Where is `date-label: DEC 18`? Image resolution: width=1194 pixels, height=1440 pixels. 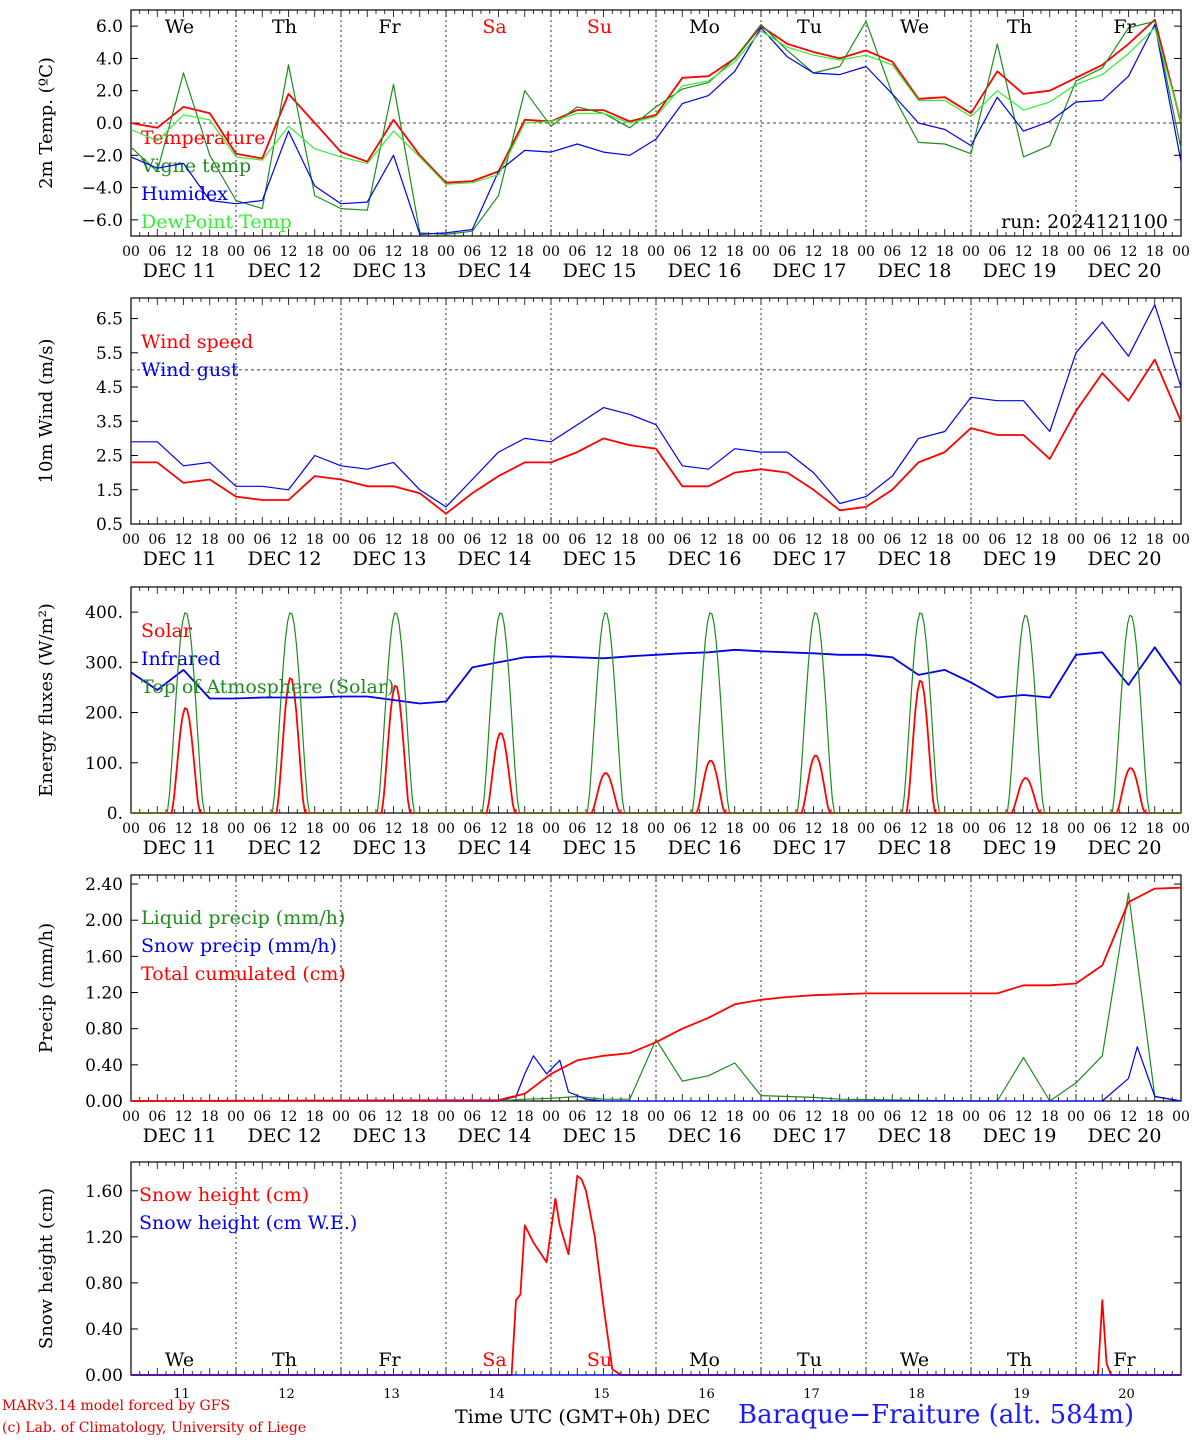
date-label: DEC 18 is located at coordinates (915, 271).